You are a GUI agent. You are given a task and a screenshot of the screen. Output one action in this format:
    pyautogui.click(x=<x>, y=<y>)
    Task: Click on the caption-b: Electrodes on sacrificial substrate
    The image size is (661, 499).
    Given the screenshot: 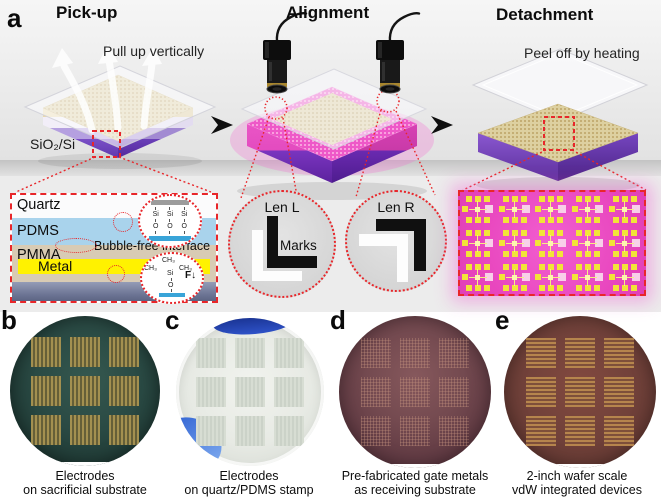 What is the action you would take?
    pyautogui.click(x=85, y=483)
    